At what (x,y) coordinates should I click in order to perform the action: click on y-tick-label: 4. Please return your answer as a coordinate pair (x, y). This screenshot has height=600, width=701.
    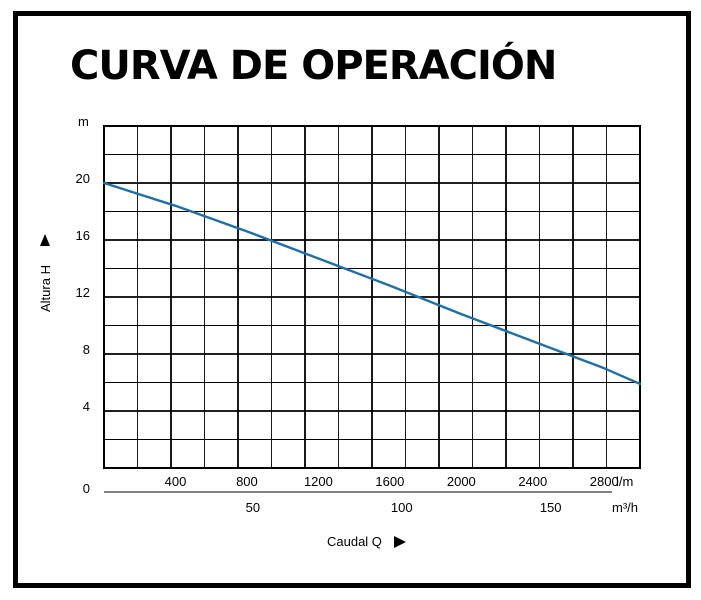
    Looking at the image, I should click on (86, 406).